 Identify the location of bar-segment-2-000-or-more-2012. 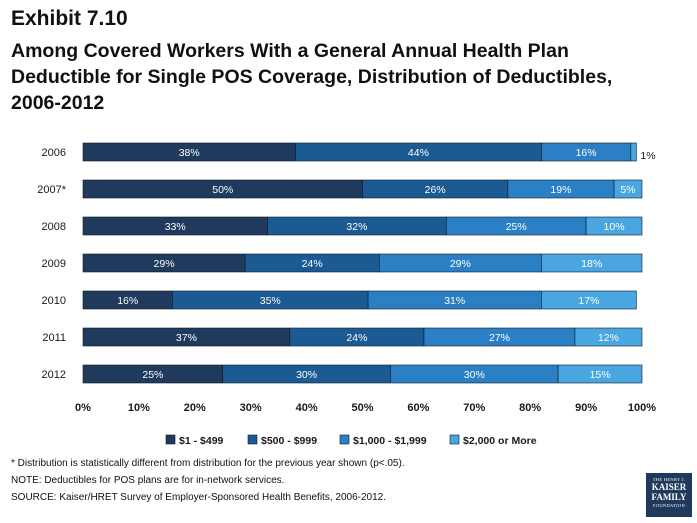
(600, 374).